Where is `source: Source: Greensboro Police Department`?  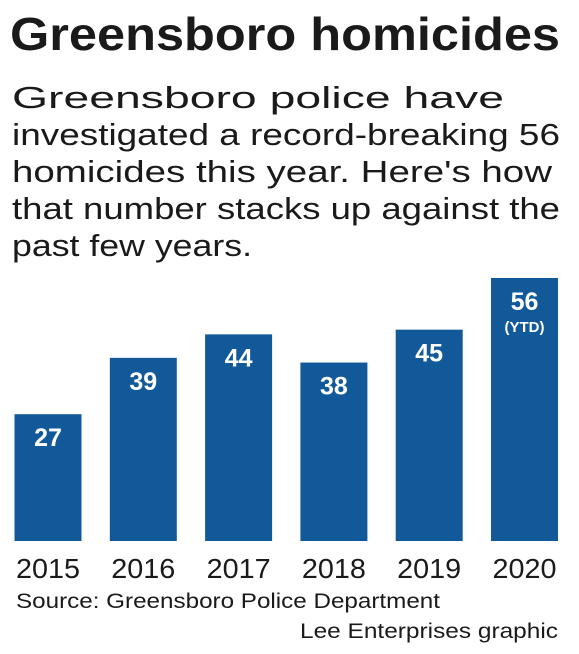 source: Source: Greensboro Police Department is located at coordinates (228, 601).